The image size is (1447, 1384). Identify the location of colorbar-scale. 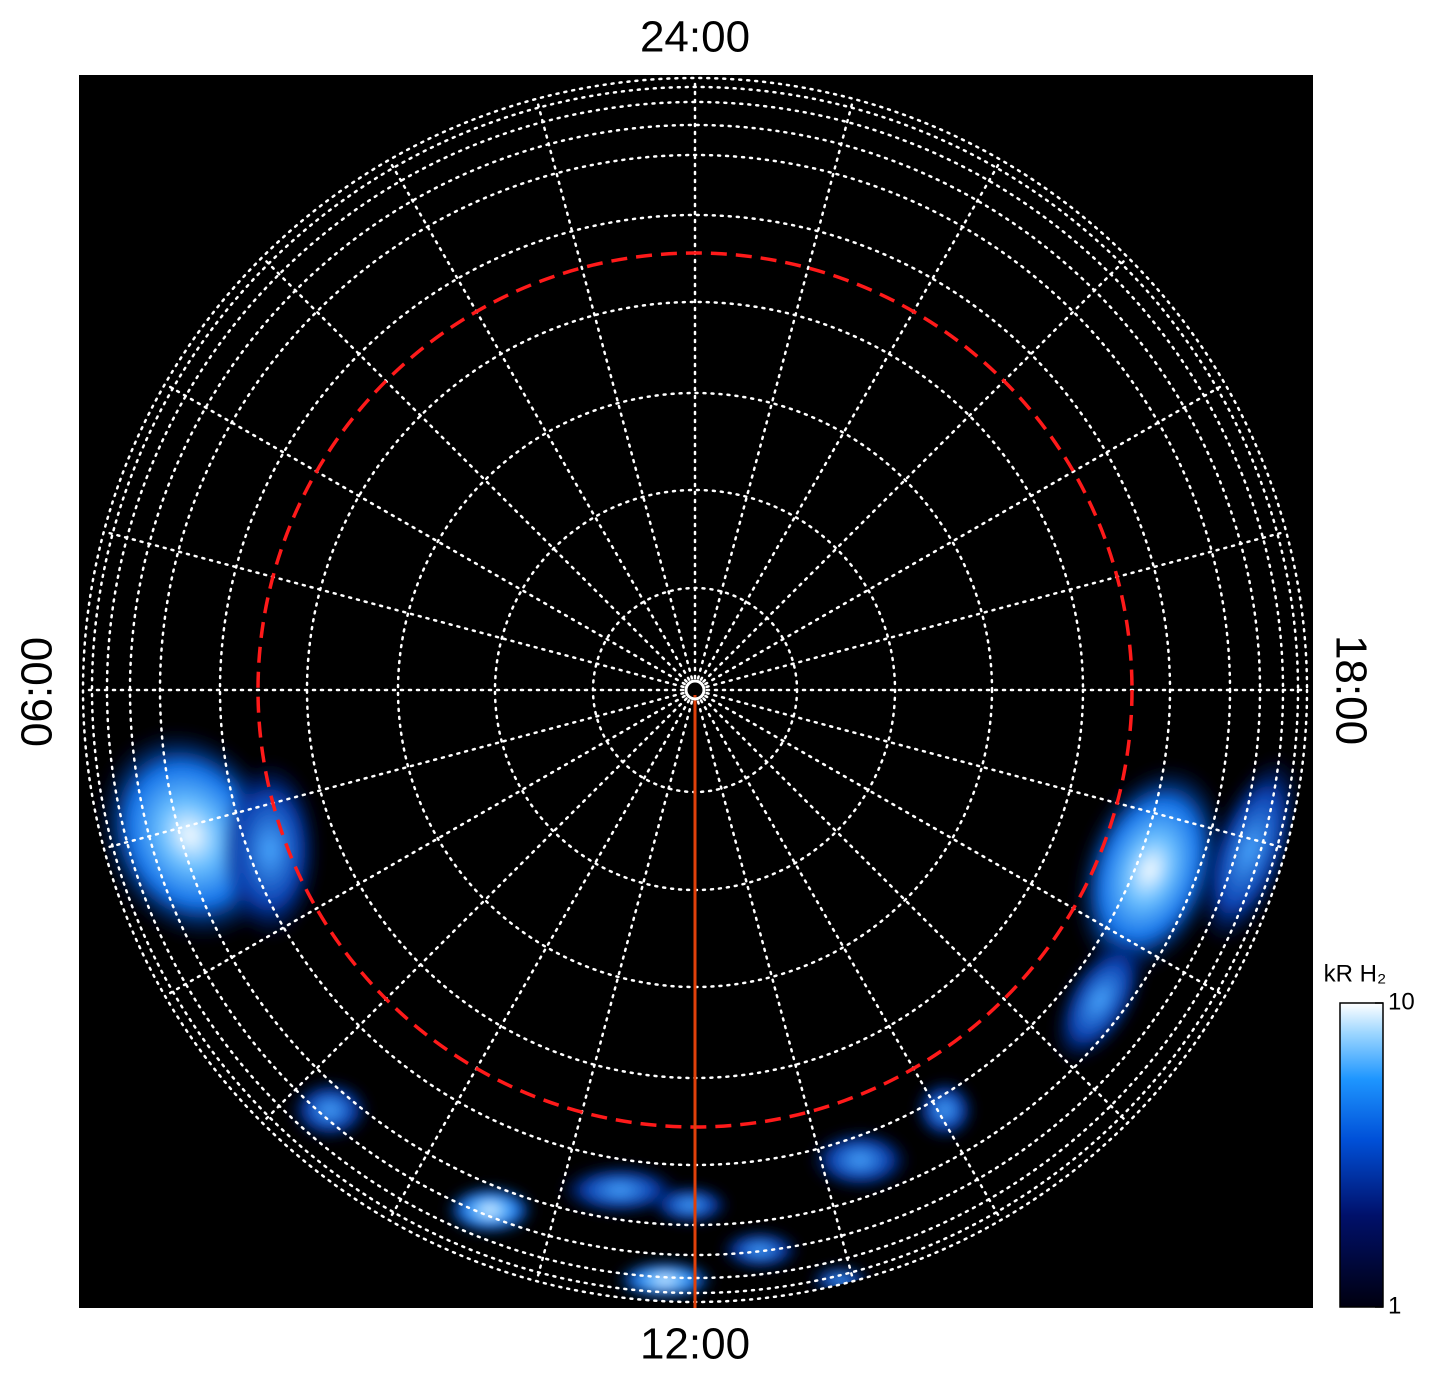
(1361, 1155).